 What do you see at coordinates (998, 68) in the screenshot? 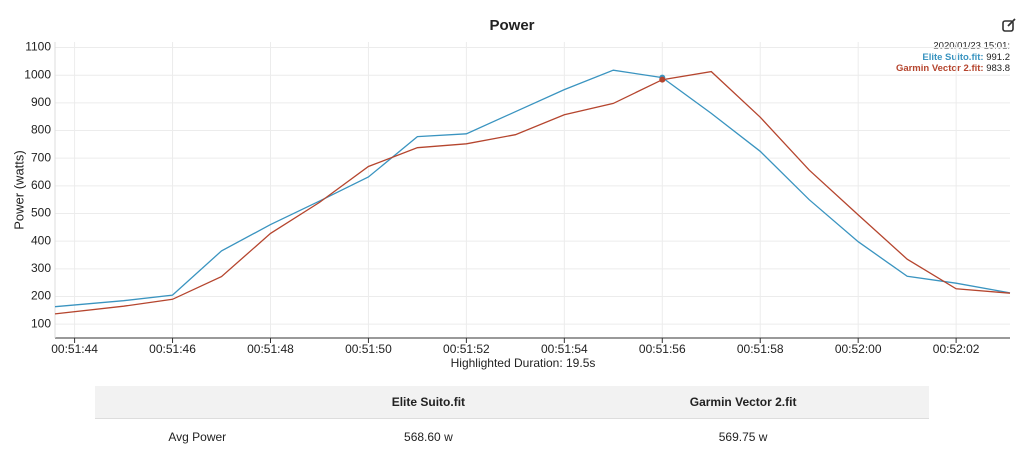
I see `tooltip-value: 983.8` at bounding box center [998, 68].